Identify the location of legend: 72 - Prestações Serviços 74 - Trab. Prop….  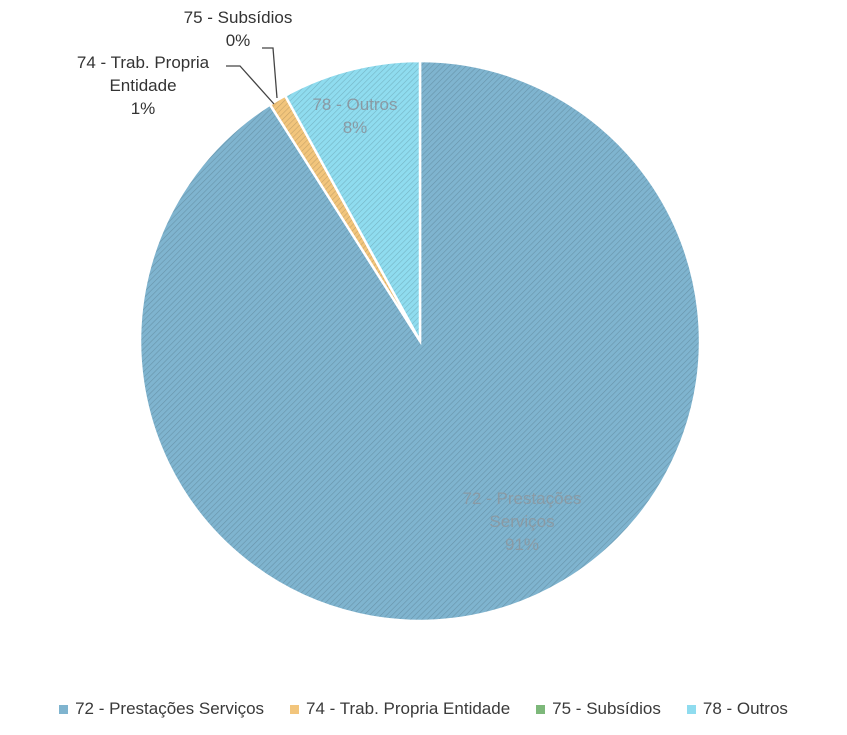
(423, 709).